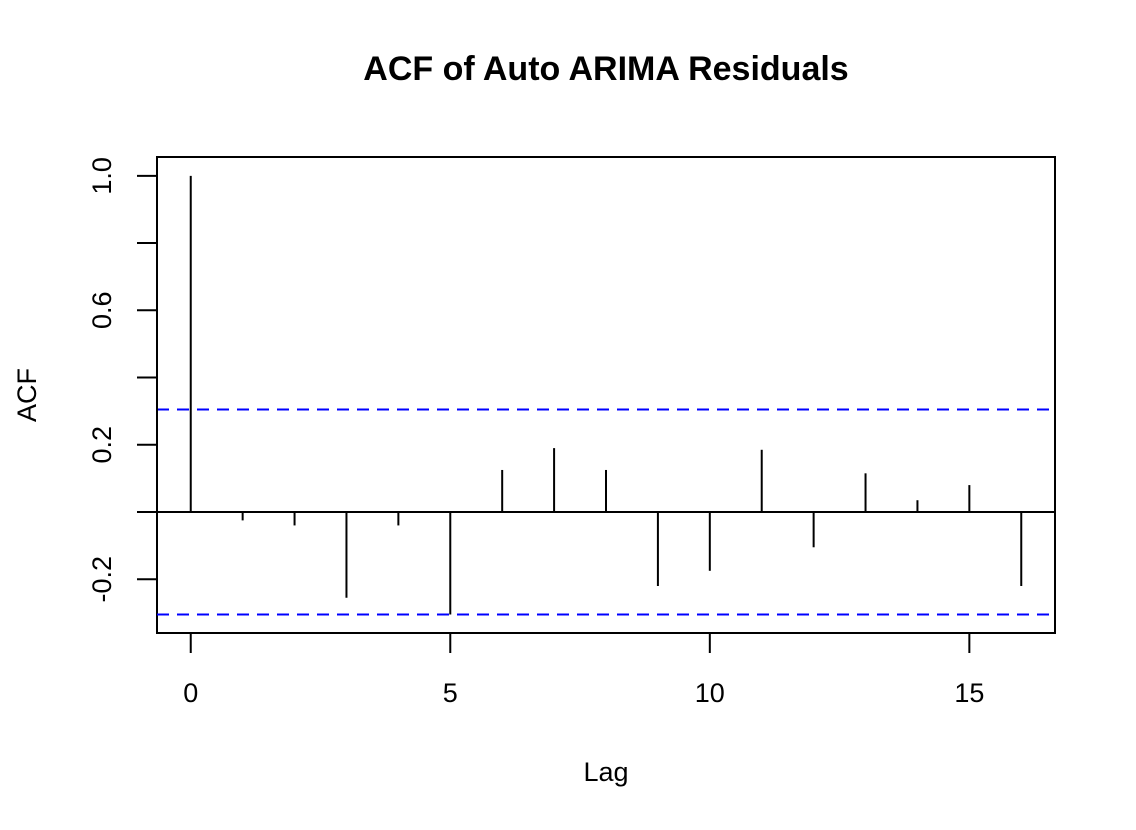 The height and width of the screenshot is (830, 1136). What do you see at coordinates (102, 311) in the screenshot?
I see `y-tick-label-4: 0.6` at bounding box center [102, 311].